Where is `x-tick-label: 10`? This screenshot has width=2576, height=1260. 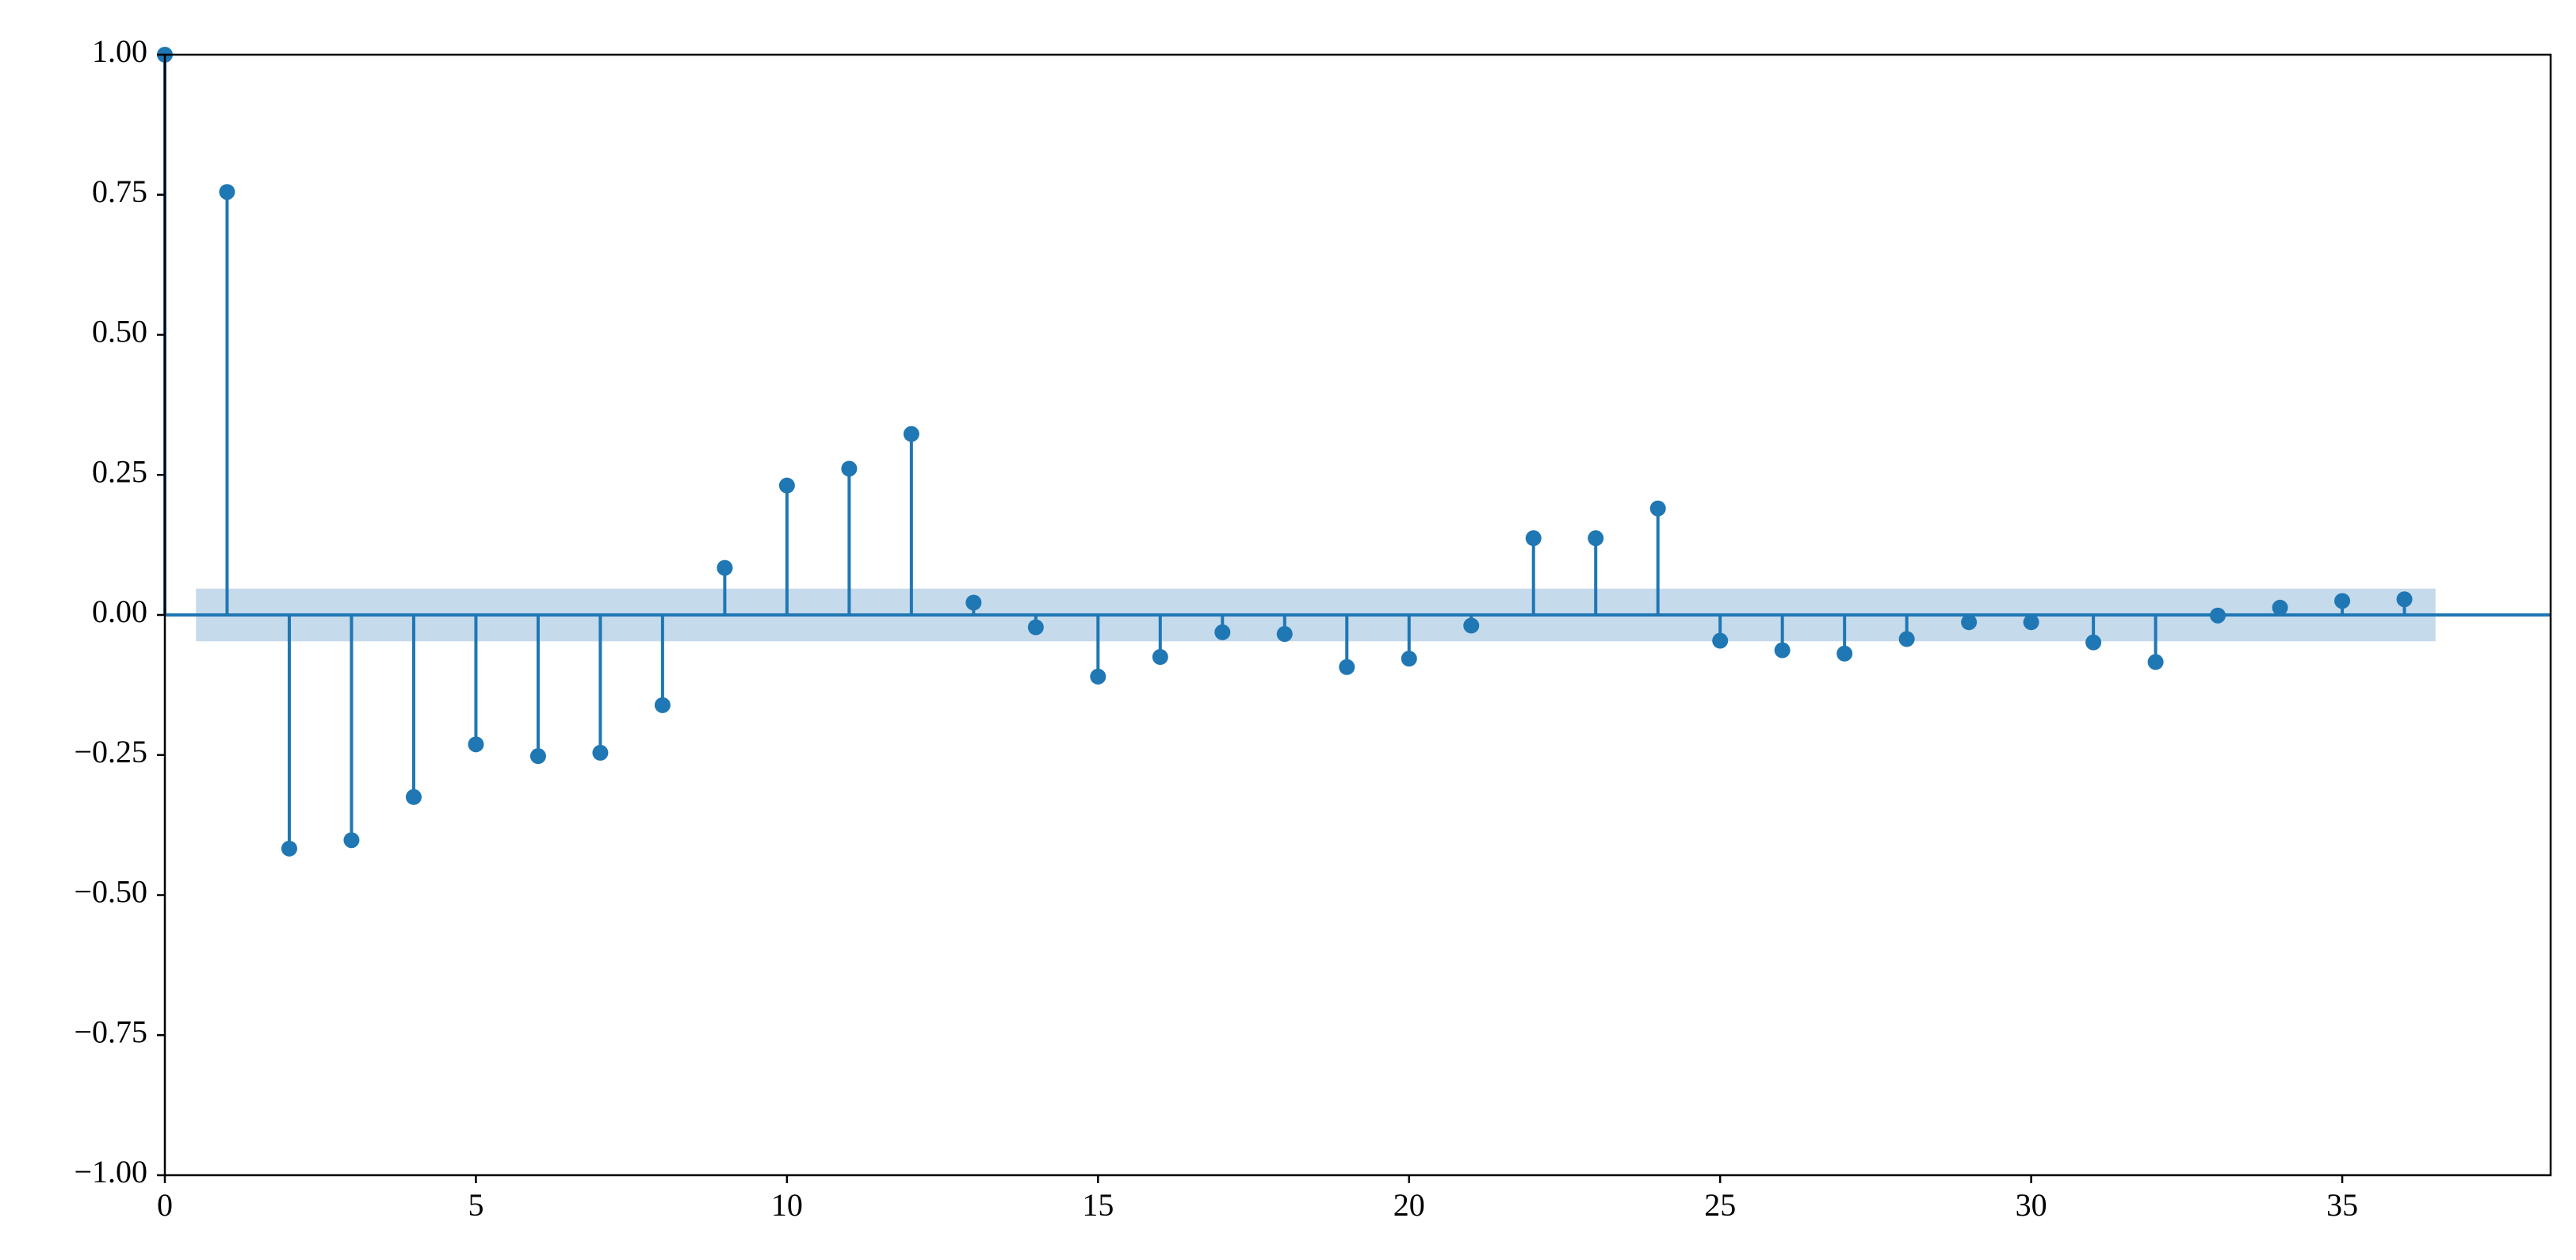
x-tick-label: 10 is located at coordinates (787, 1205).